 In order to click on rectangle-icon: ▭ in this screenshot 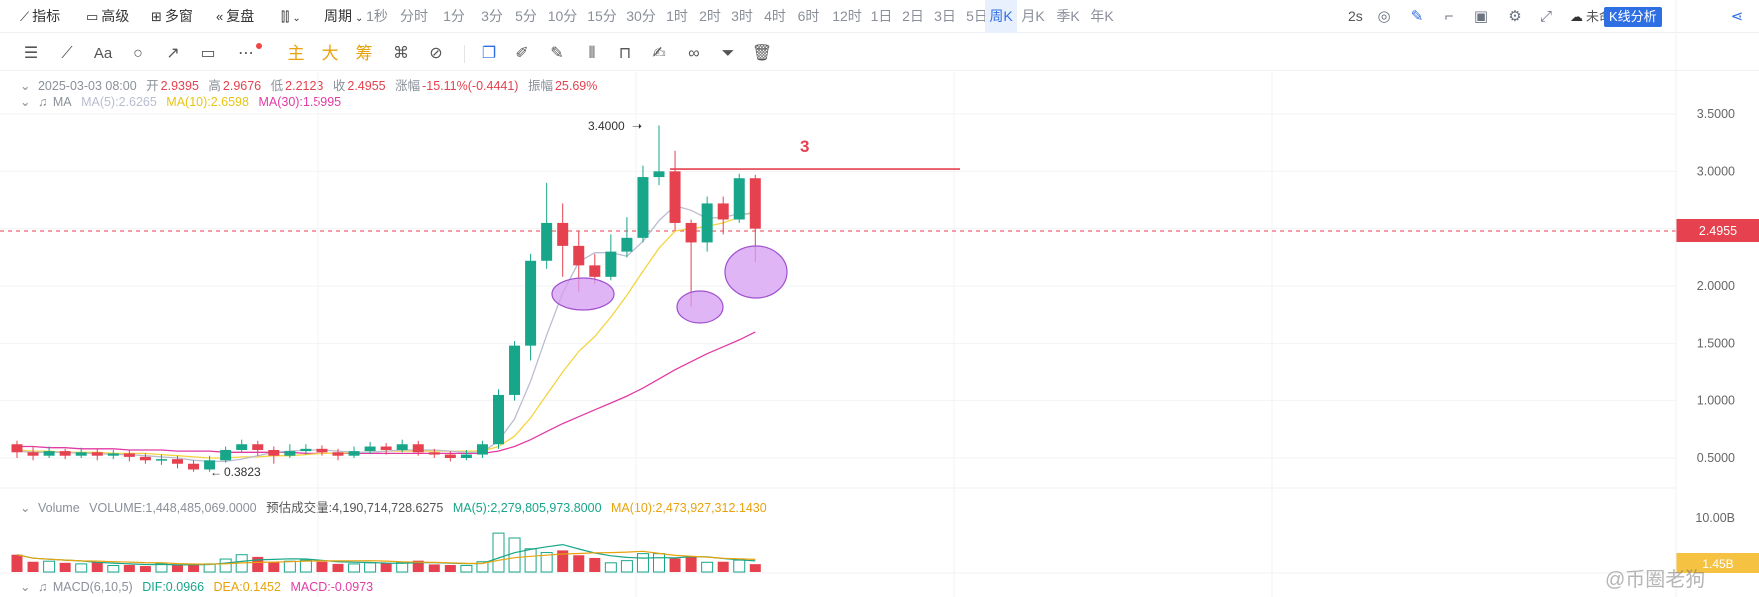, I will do `click(208, 53)`.